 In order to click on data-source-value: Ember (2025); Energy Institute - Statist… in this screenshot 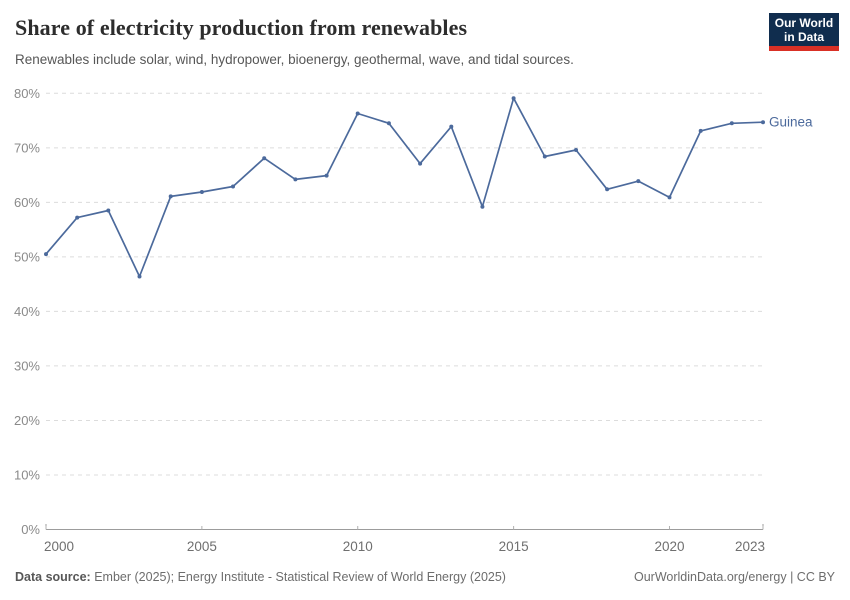, I will do `click(298, 577)`.